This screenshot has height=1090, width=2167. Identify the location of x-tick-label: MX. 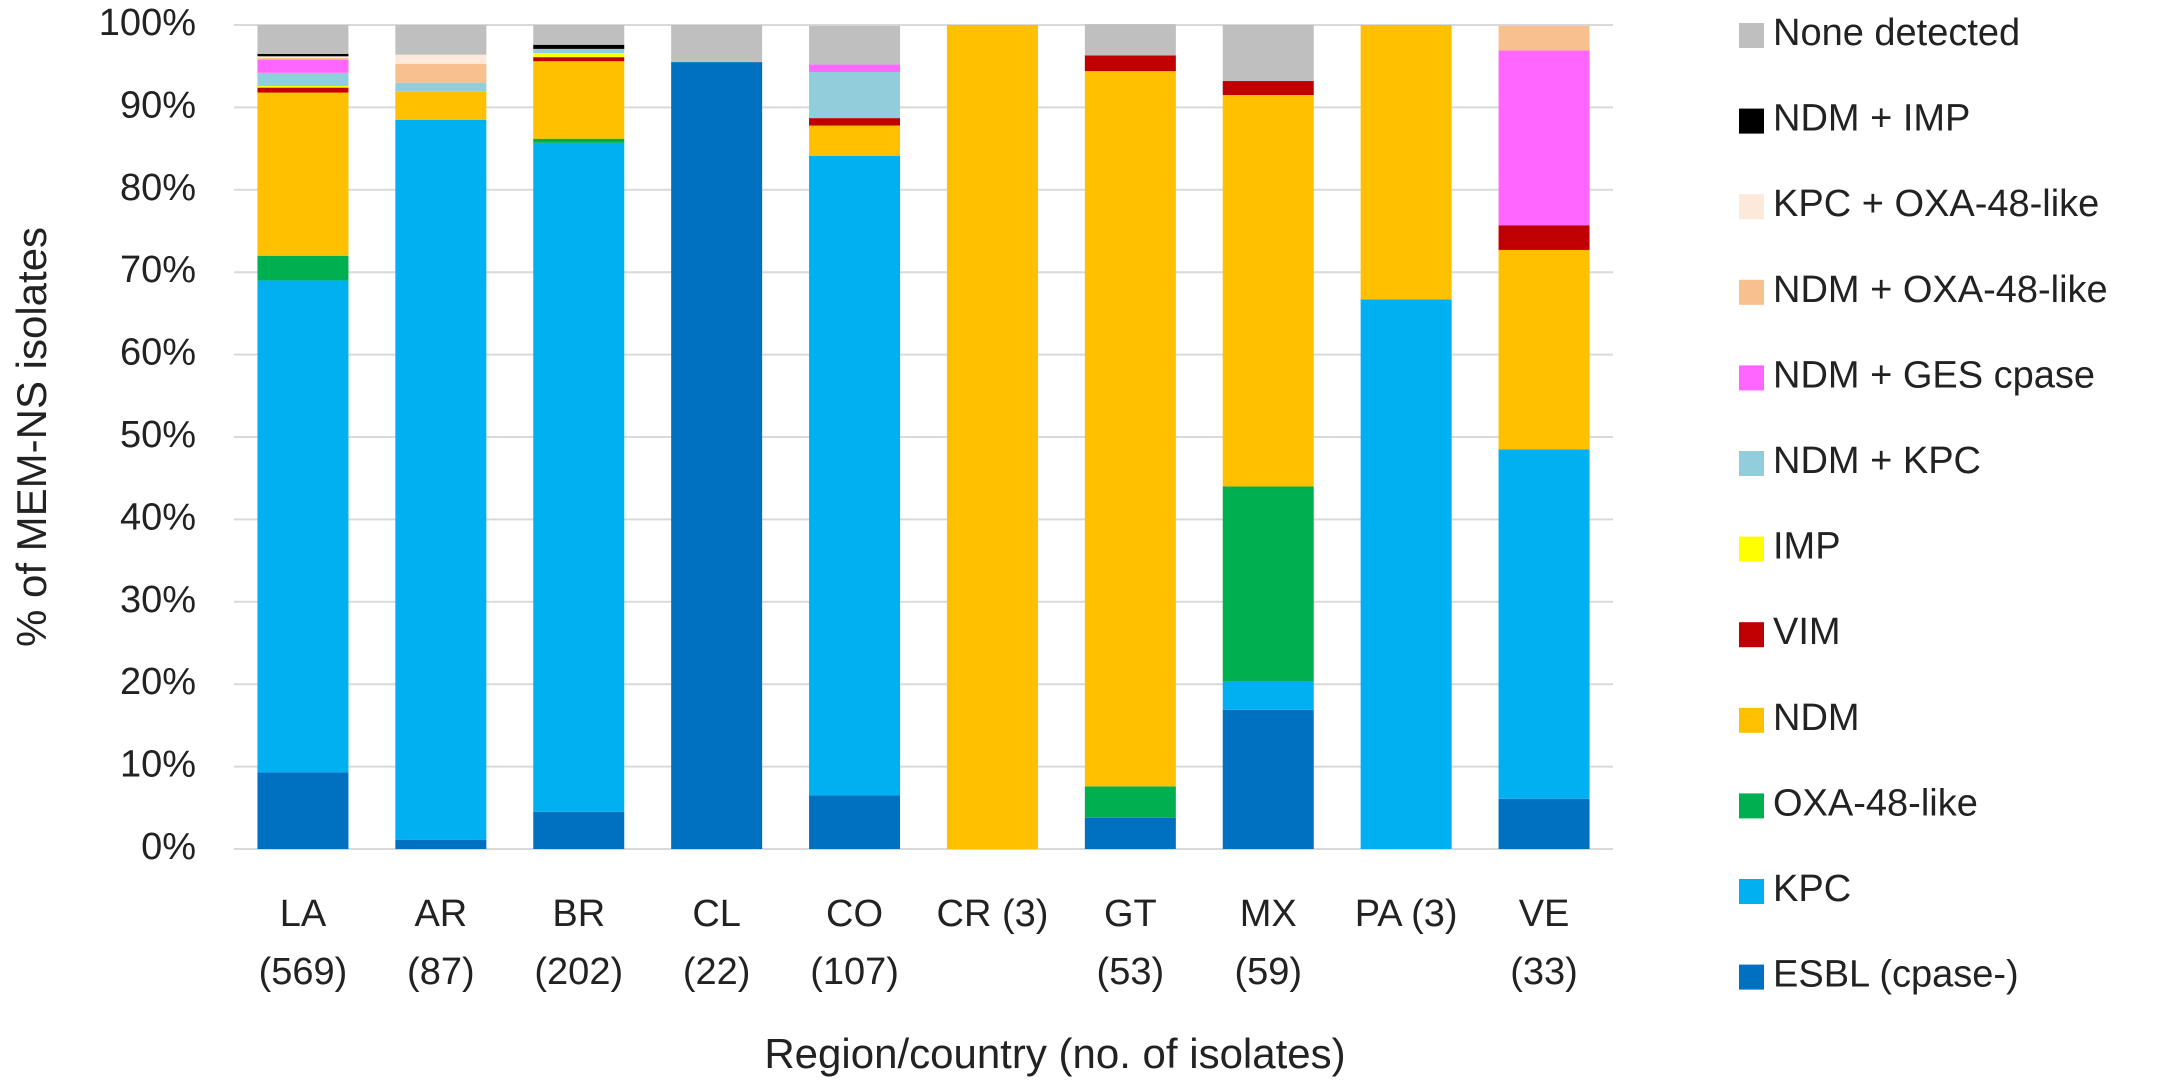
(1268, 914).